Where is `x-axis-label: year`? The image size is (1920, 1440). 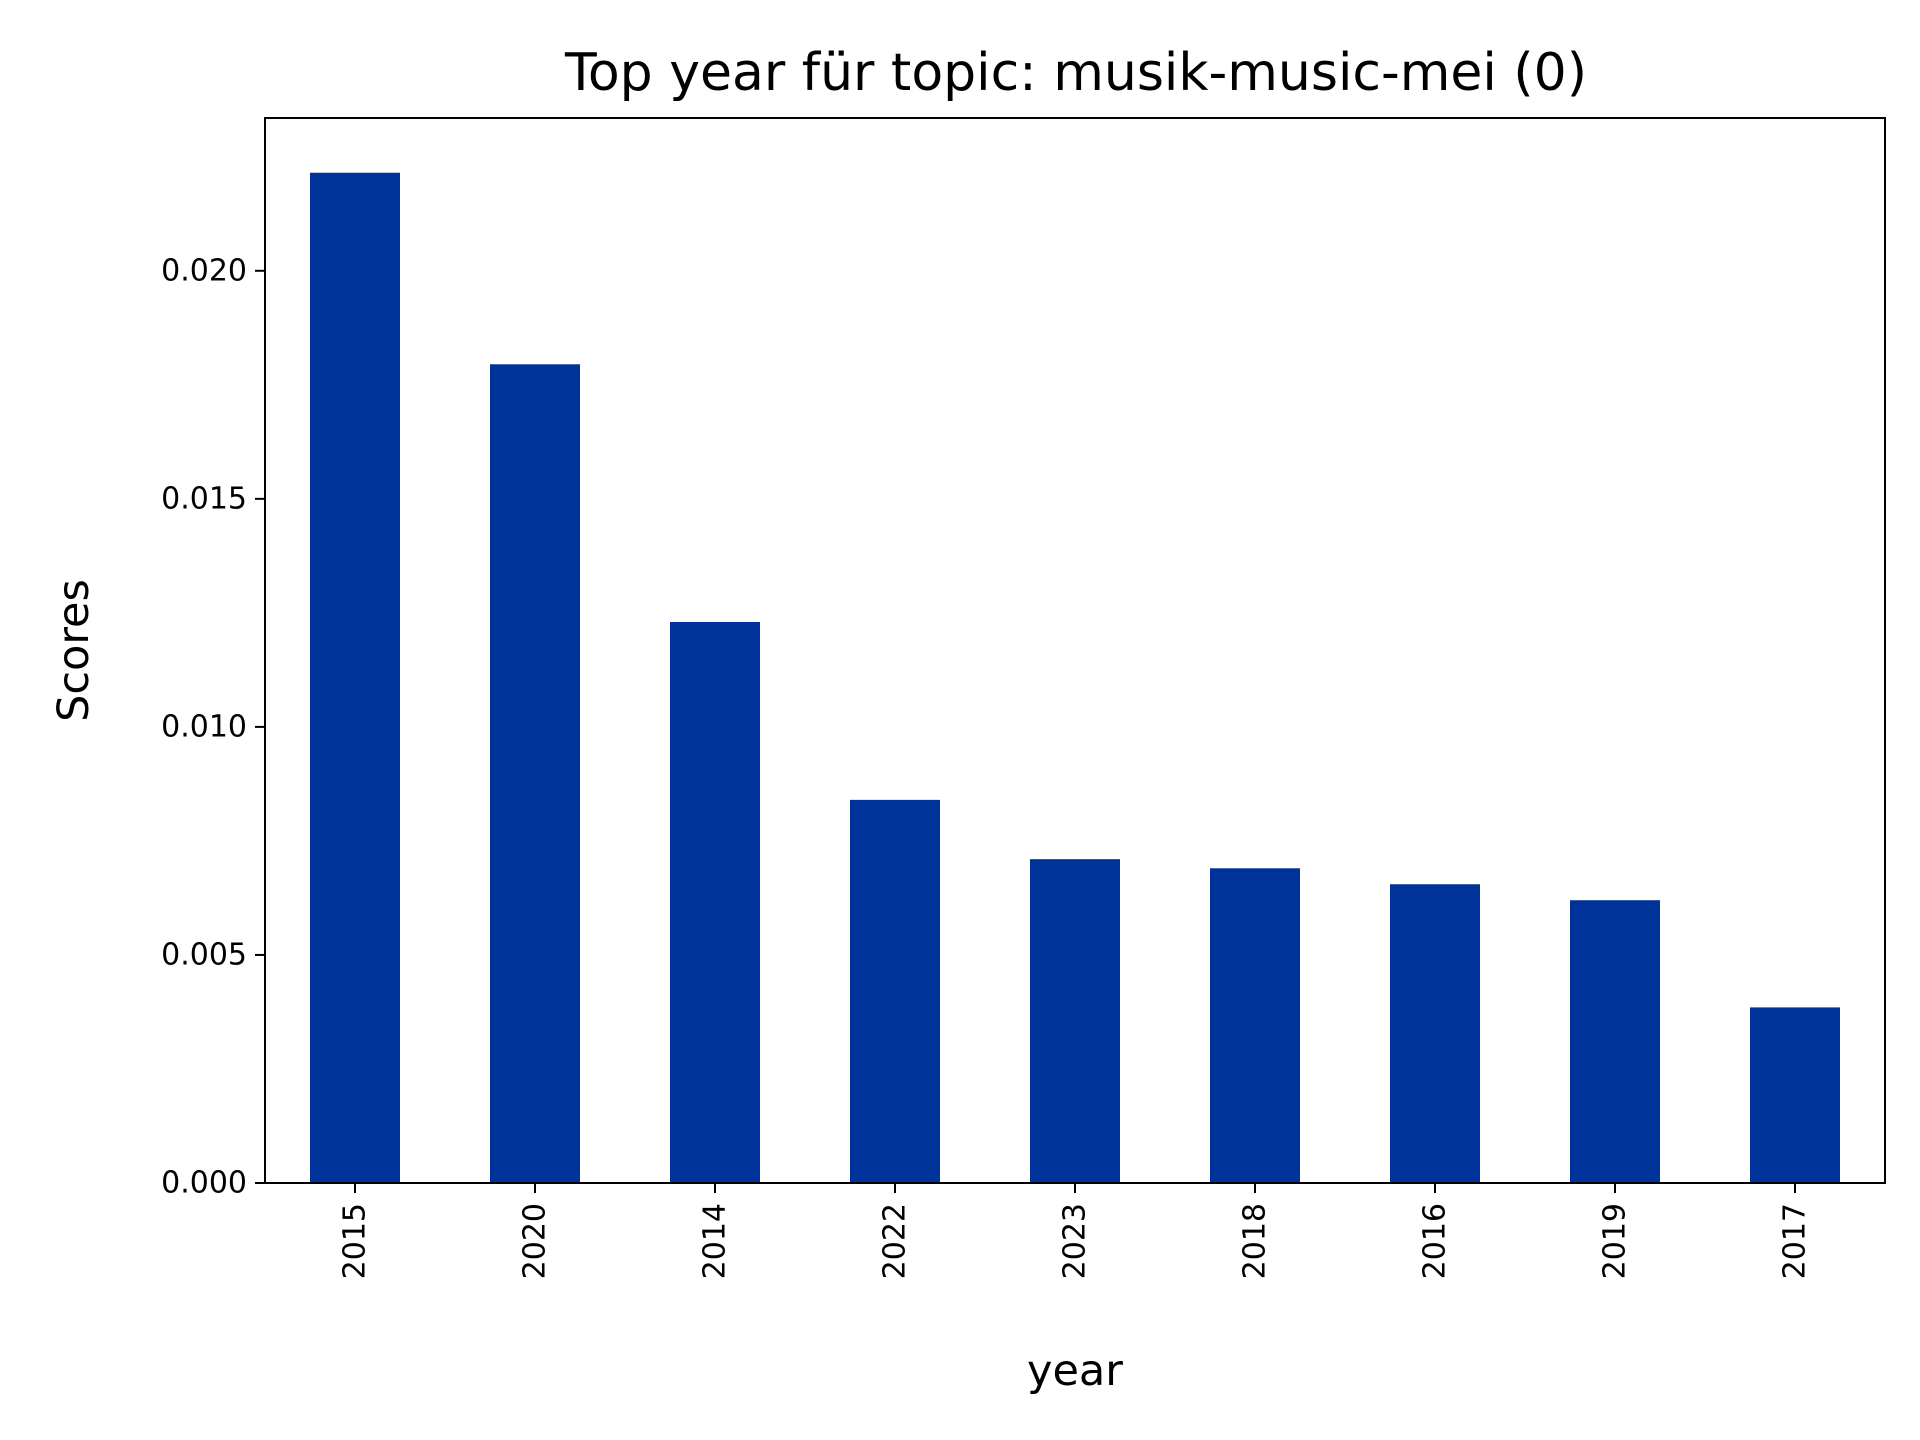 x-axis-label: year is located at coordinates (1075, 1371).